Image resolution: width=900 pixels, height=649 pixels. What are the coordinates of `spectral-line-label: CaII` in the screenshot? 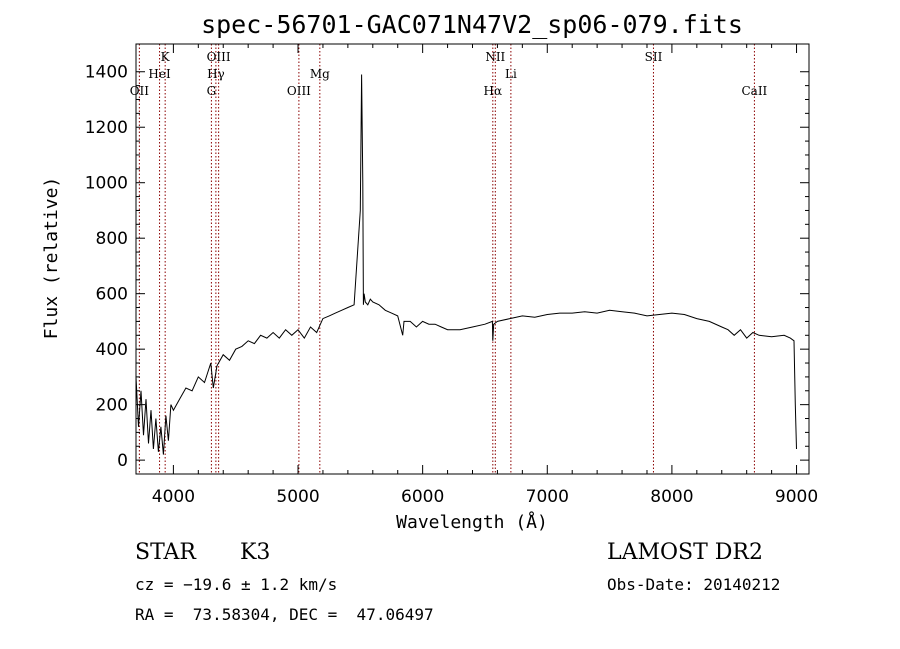 It's located at (754, 91).